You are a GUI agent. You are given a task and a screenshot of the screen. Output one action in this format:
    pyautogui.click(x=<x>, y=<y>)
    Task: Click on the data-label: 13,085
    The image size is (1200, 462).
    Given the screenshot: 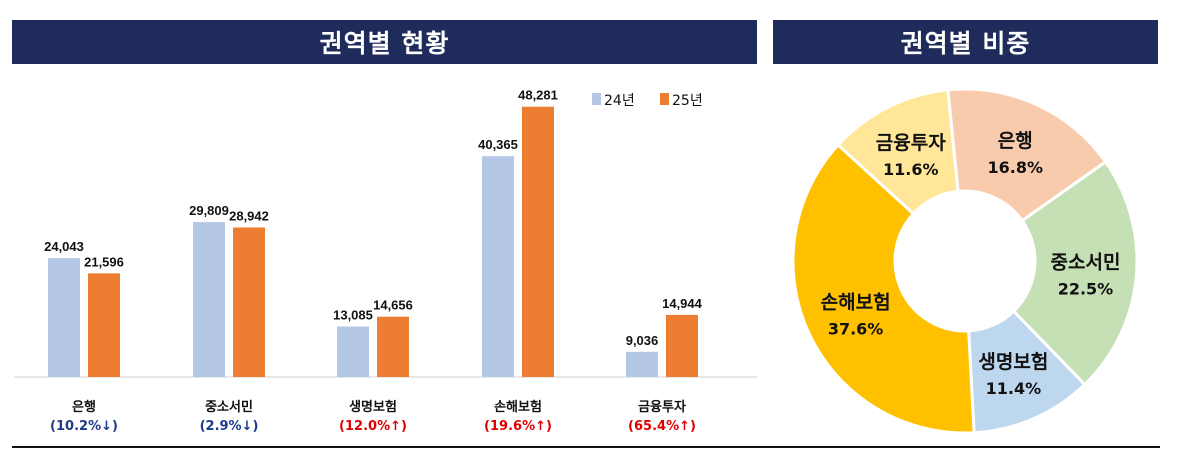 What is the action you would take?
    pyautogui.click(x=353, y=315)
    